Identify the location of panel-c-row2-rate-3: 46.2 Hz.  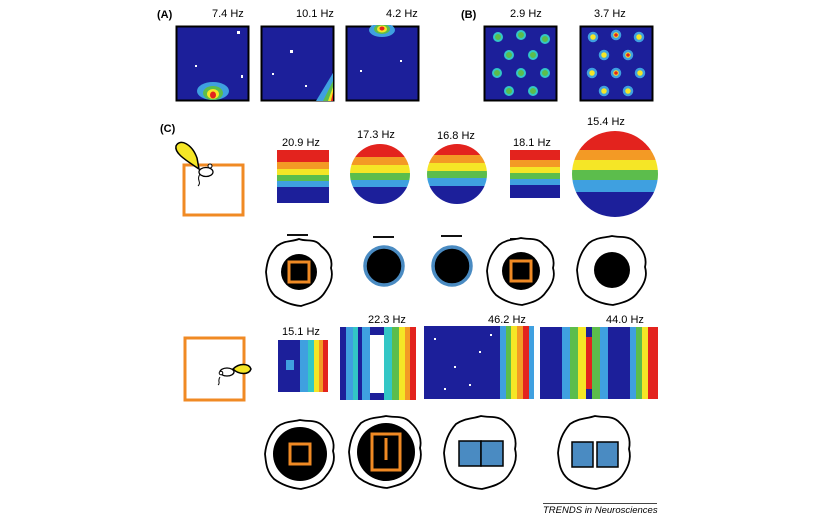
(507, 320).